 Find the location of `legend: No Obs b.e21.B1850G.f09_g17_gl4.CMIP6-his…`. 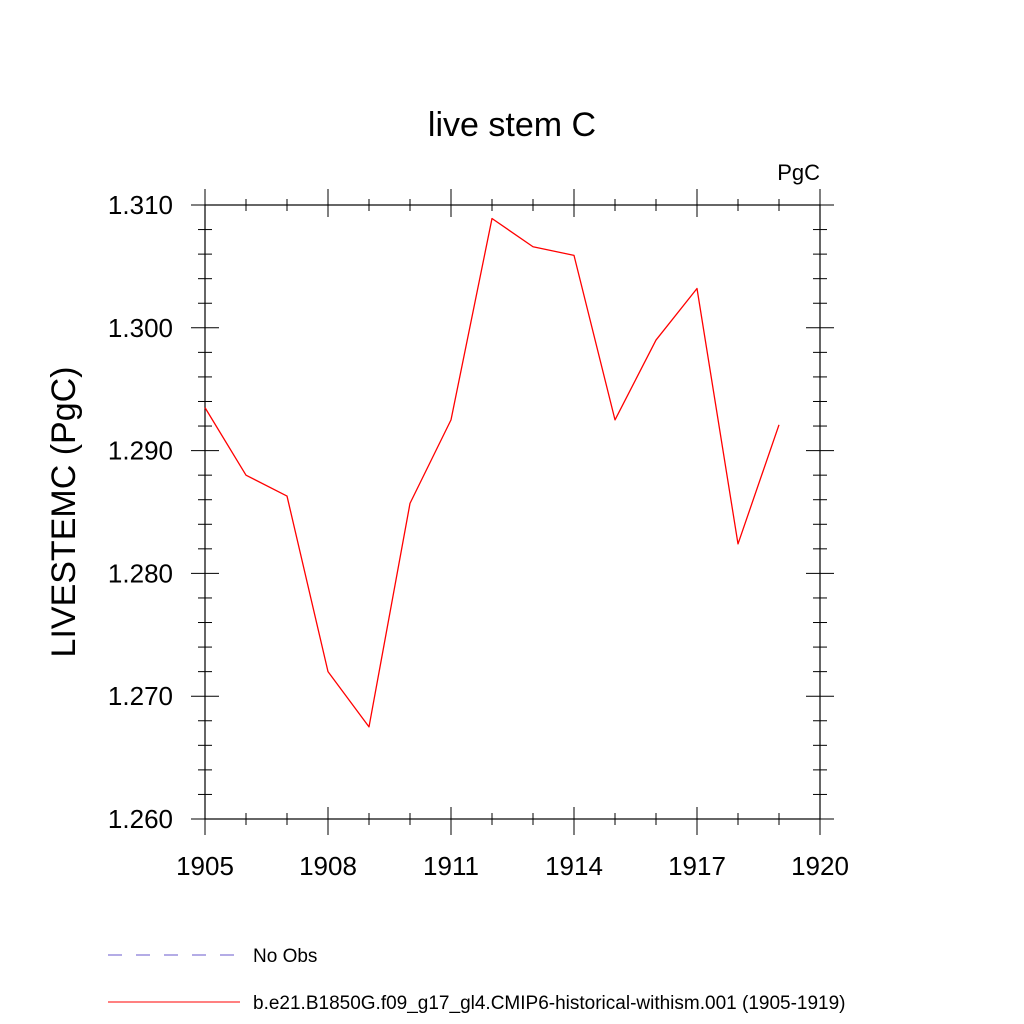

legend: No Obs b.e21.B1850G.f09_g17_gl4.CMIP6-his… is located at coordinates (477, 980).